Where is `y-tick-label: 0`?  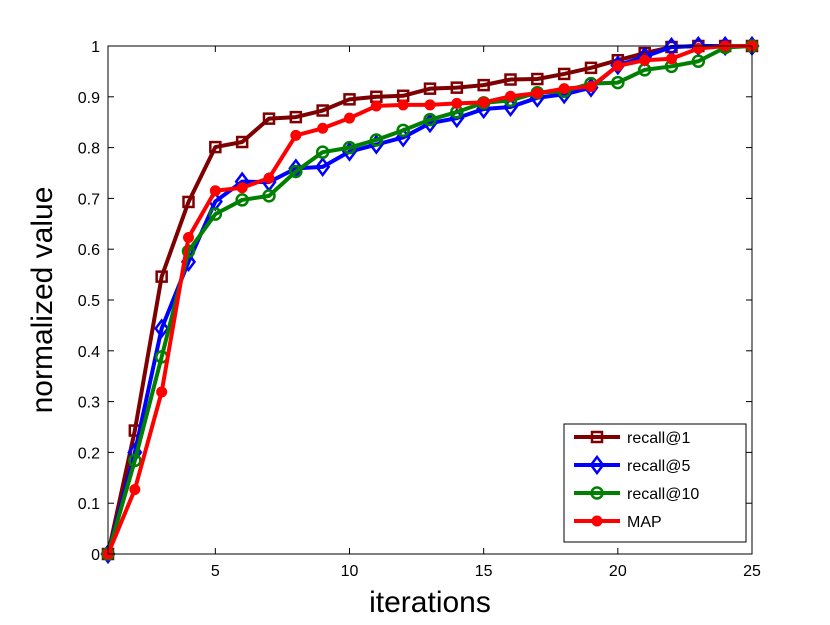
y-tick-label: 0 is located at coordinates (95, 555).